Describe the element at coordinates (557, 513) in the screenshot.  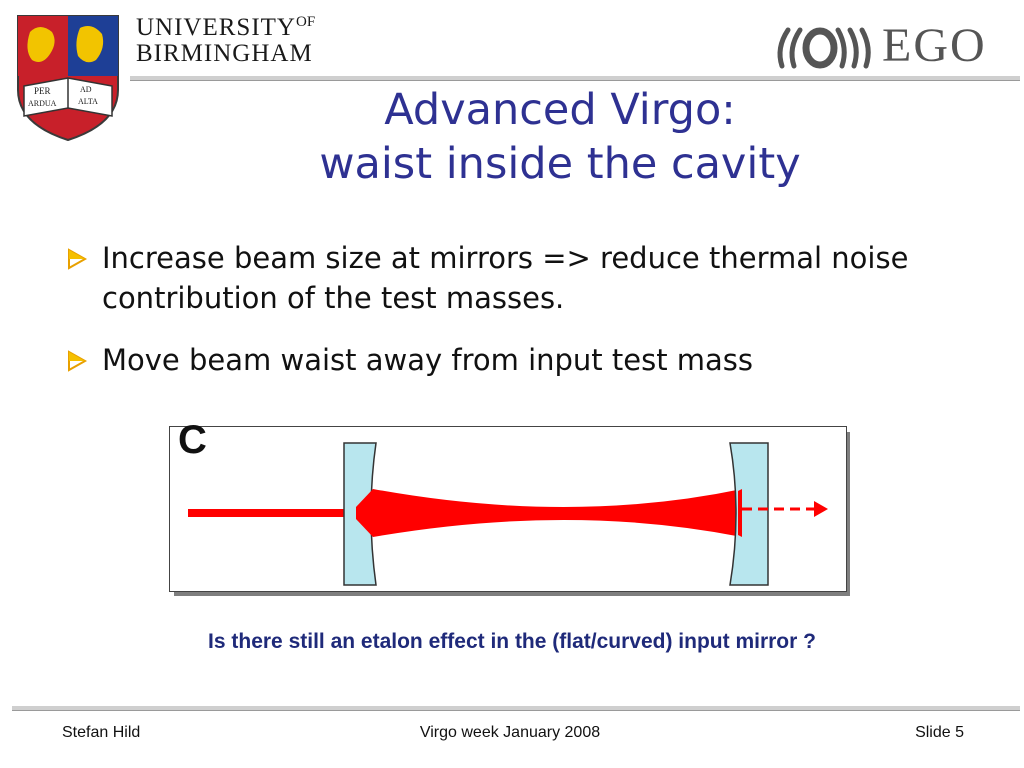
I see `intracavity-beam` at that location.